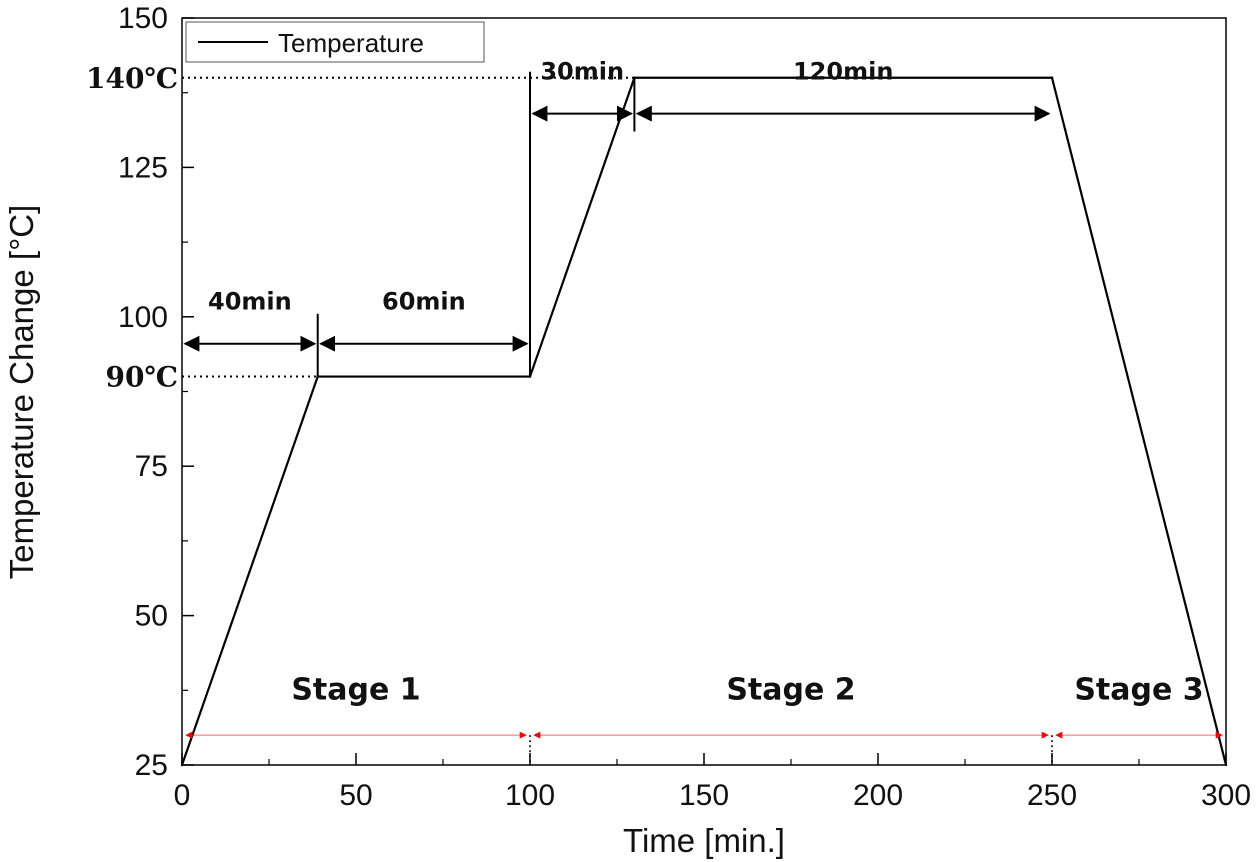  Describe the element at coordinates (132, 228) in the screenshot. I see `temperature-marks: 140℃ 90℃` at that location.